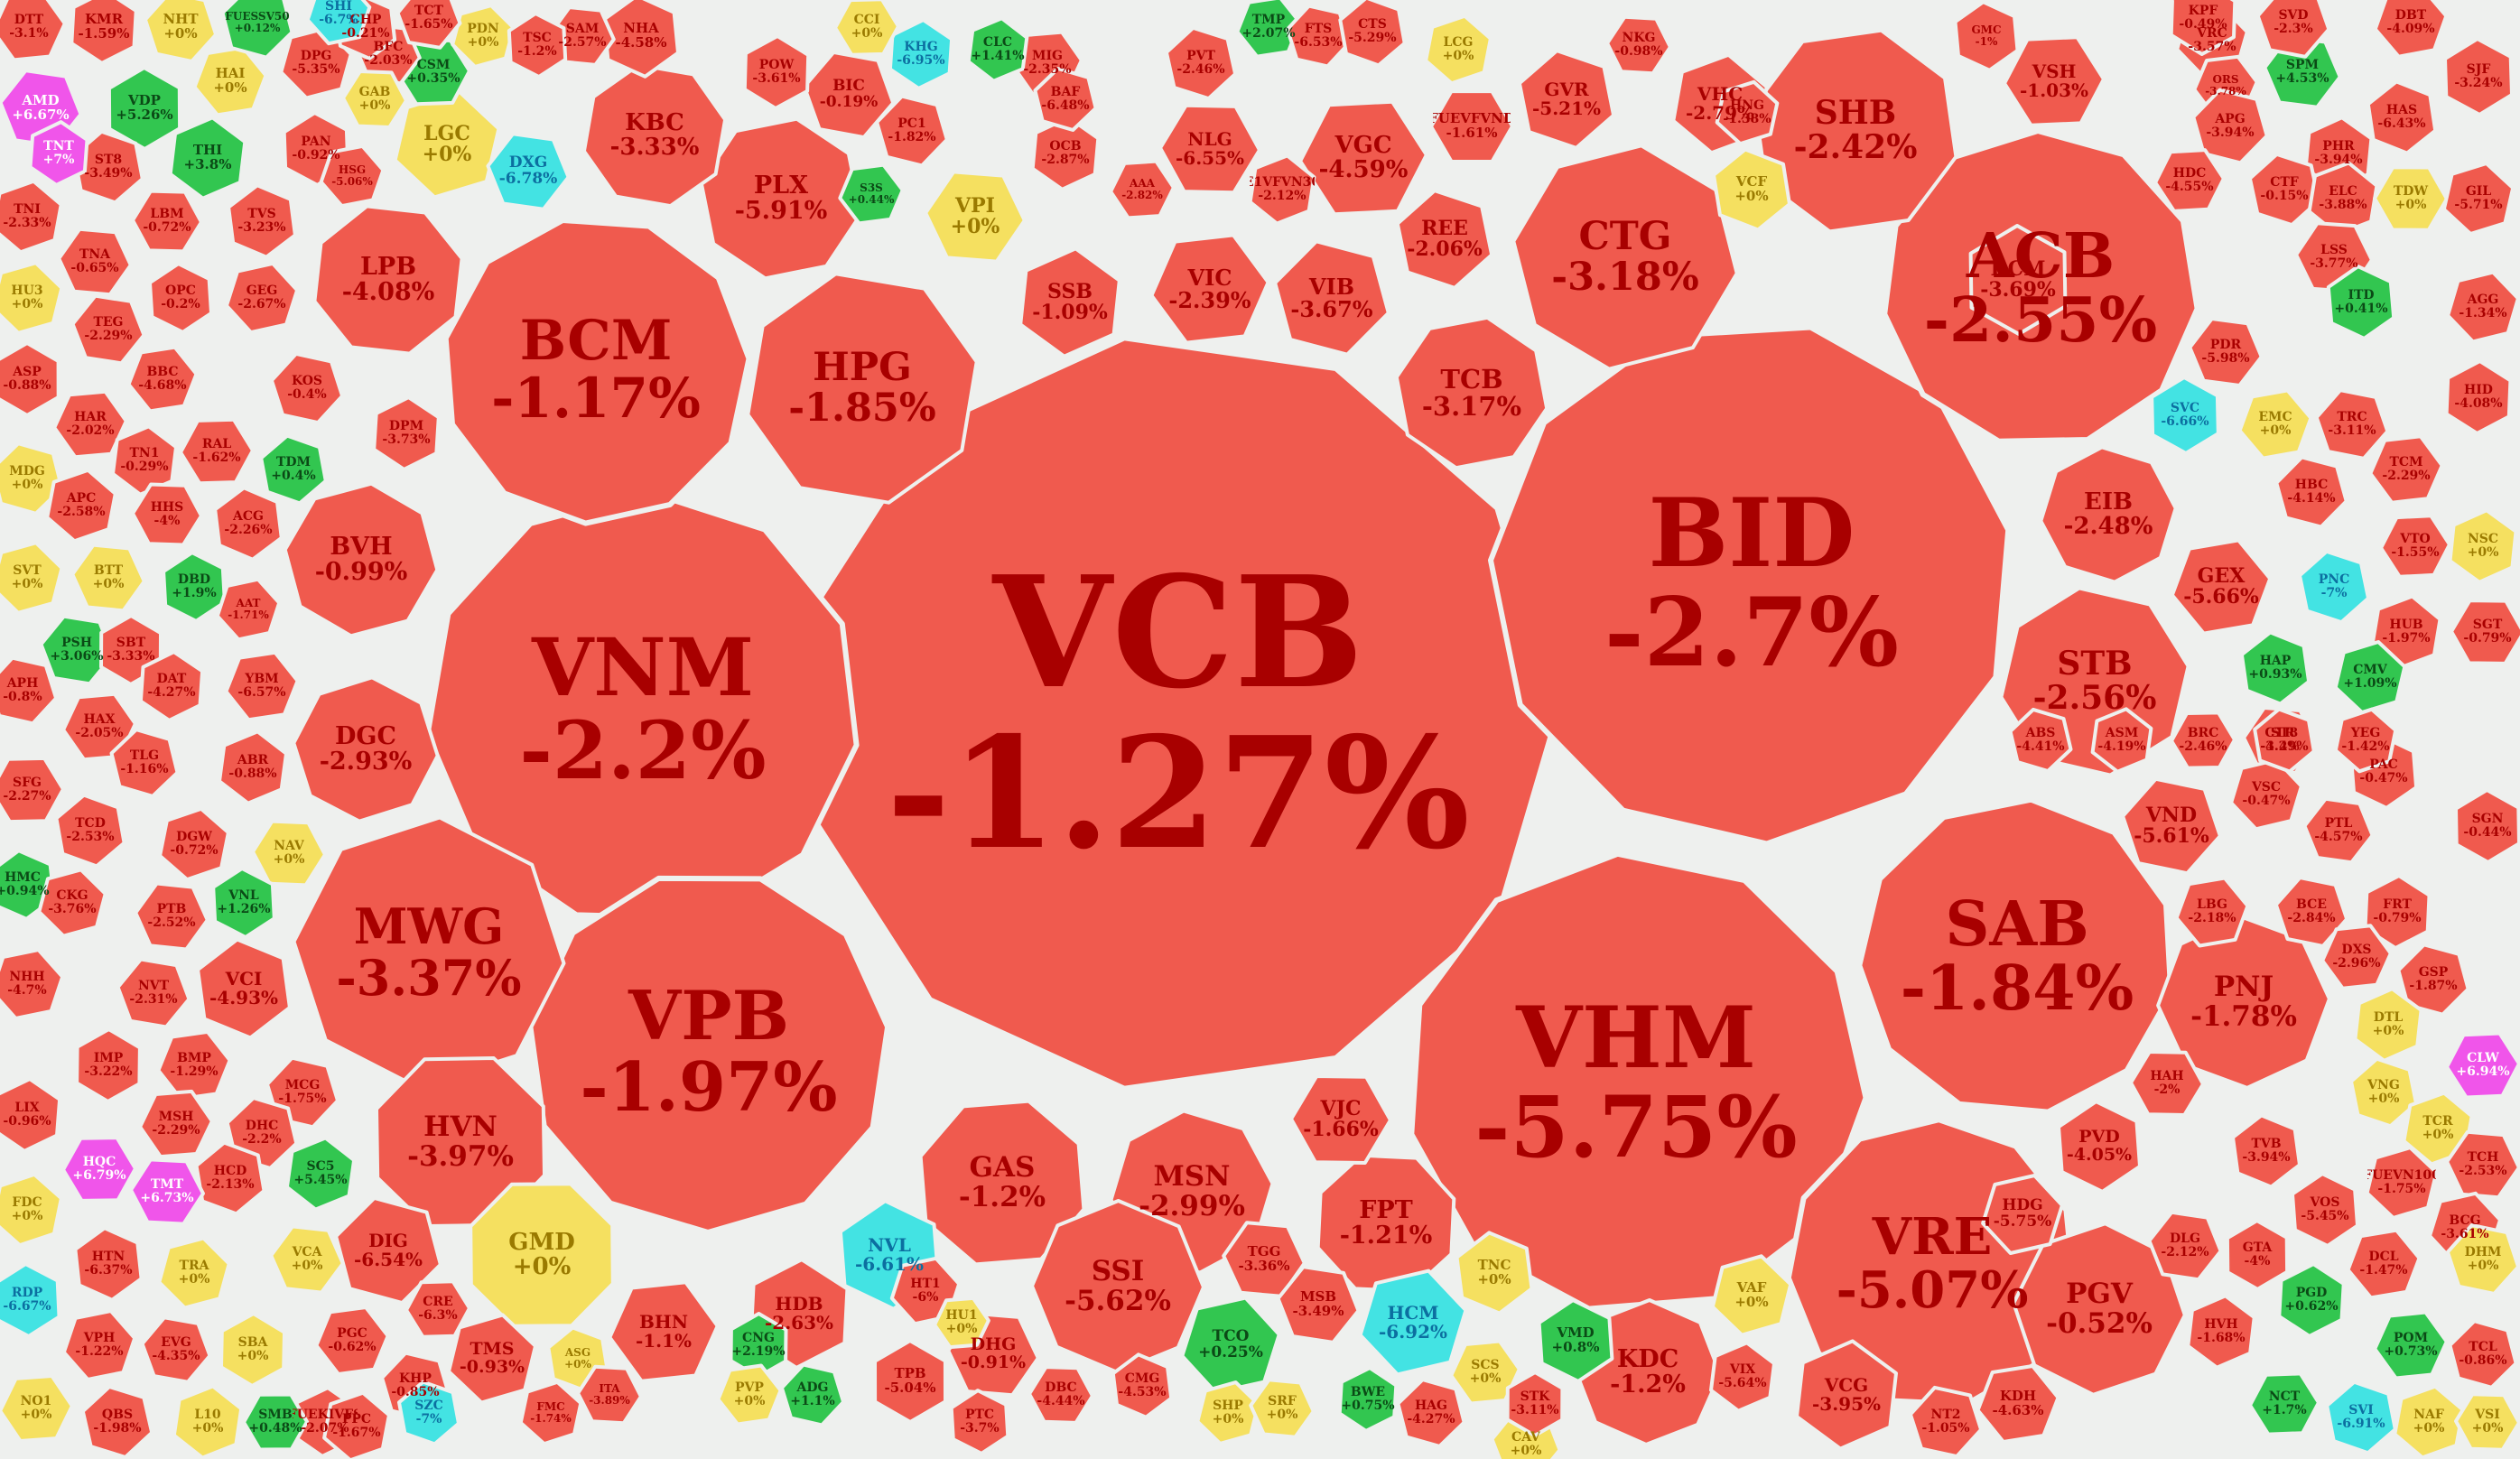 The width and height of the screenshot is (2520, 1459). What do you see at coordinates (2415, 552) in the screenshot?
I see `change-text: -1.55%` at bounding box center [2415, 552].